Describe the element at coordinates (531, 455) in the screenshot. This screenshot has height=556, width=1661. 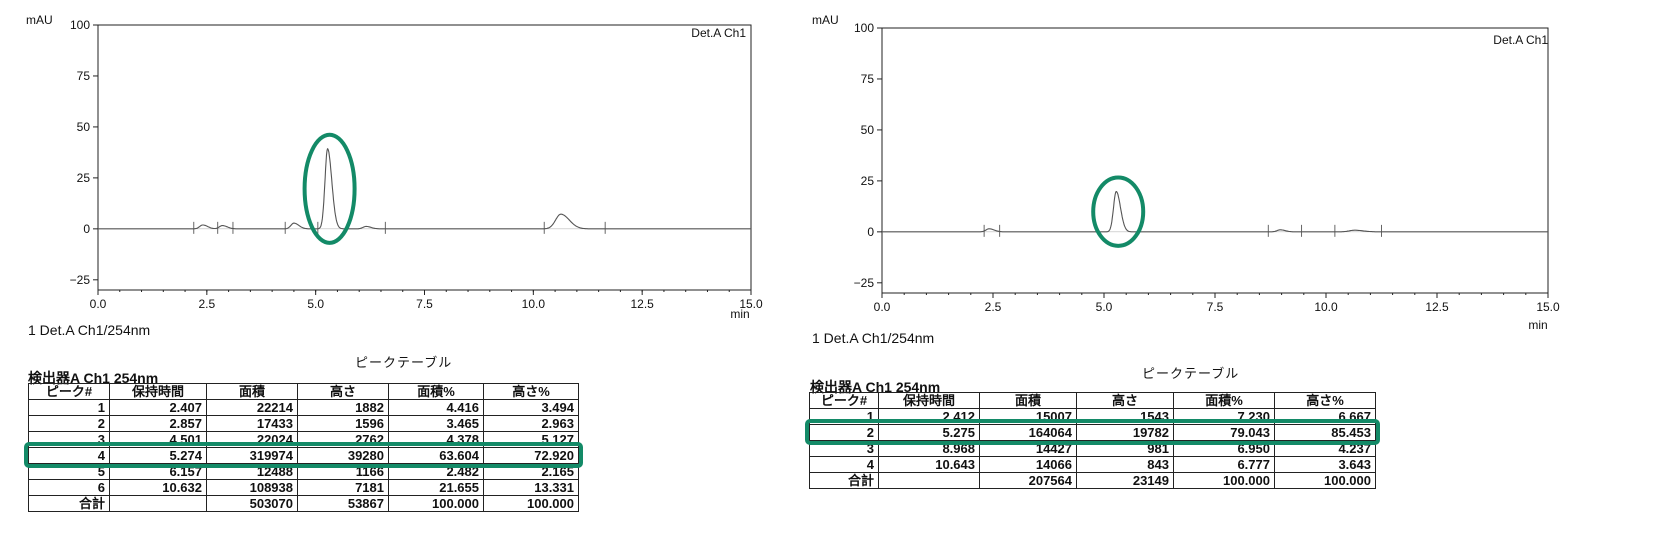
I see `table-cell: 72.920` at that location.